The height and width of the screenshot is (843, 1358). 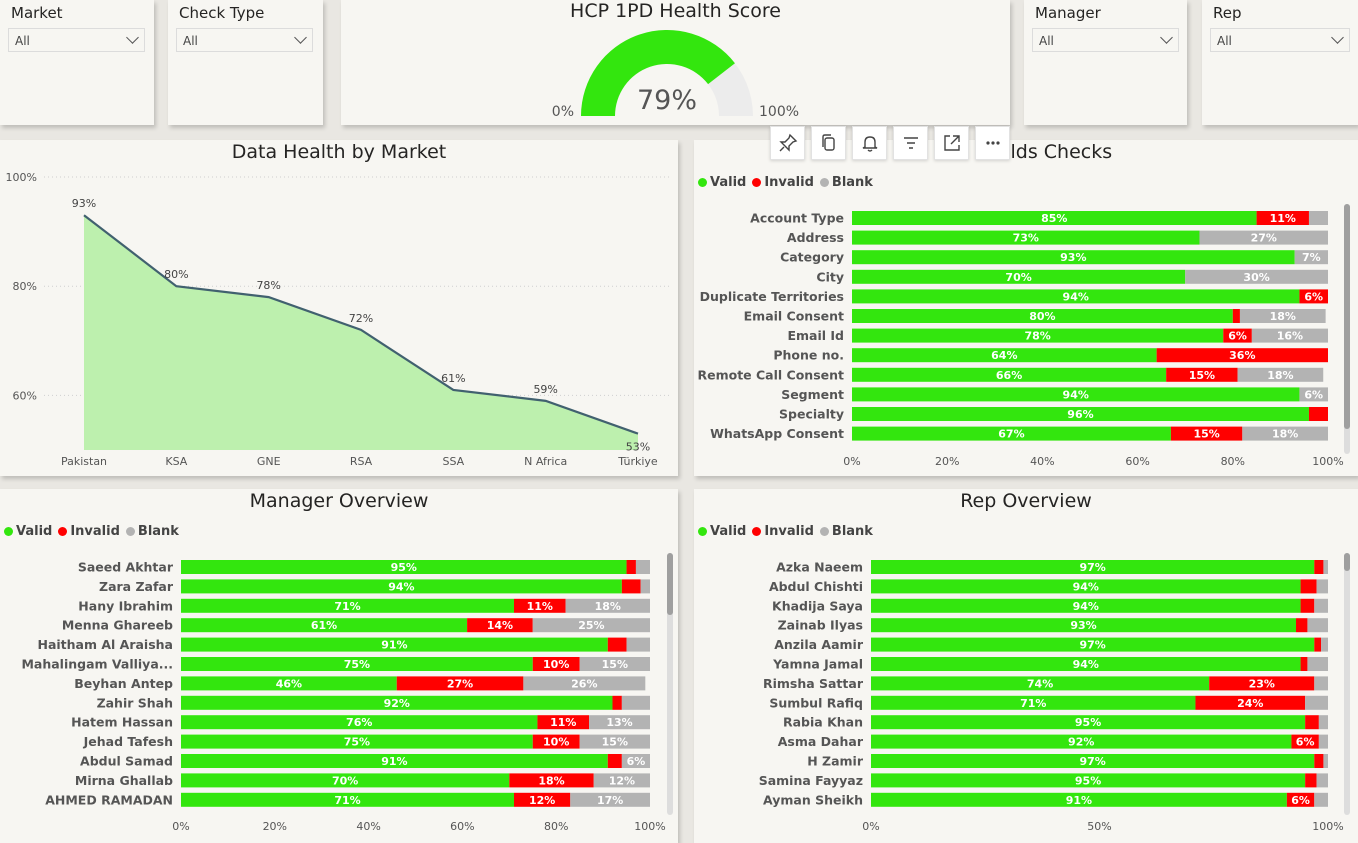 What do you see at coordinates (1280, 40) in the screenshot?
I see `rep-dropdown: All` at bounding box center [1280, 40].